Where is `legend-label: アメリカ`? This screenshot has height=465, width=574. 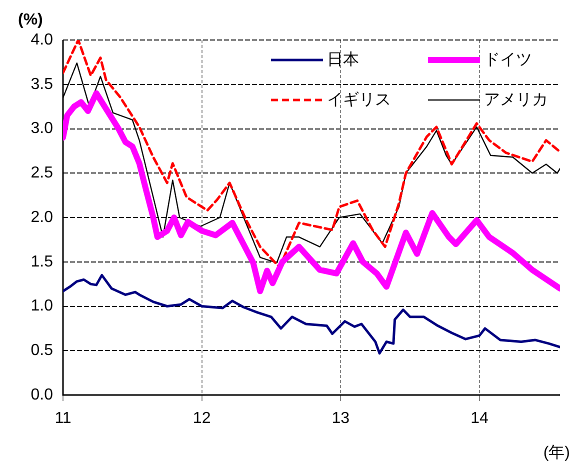
legend-label: アメリカ is located at coordinates (516, 99).